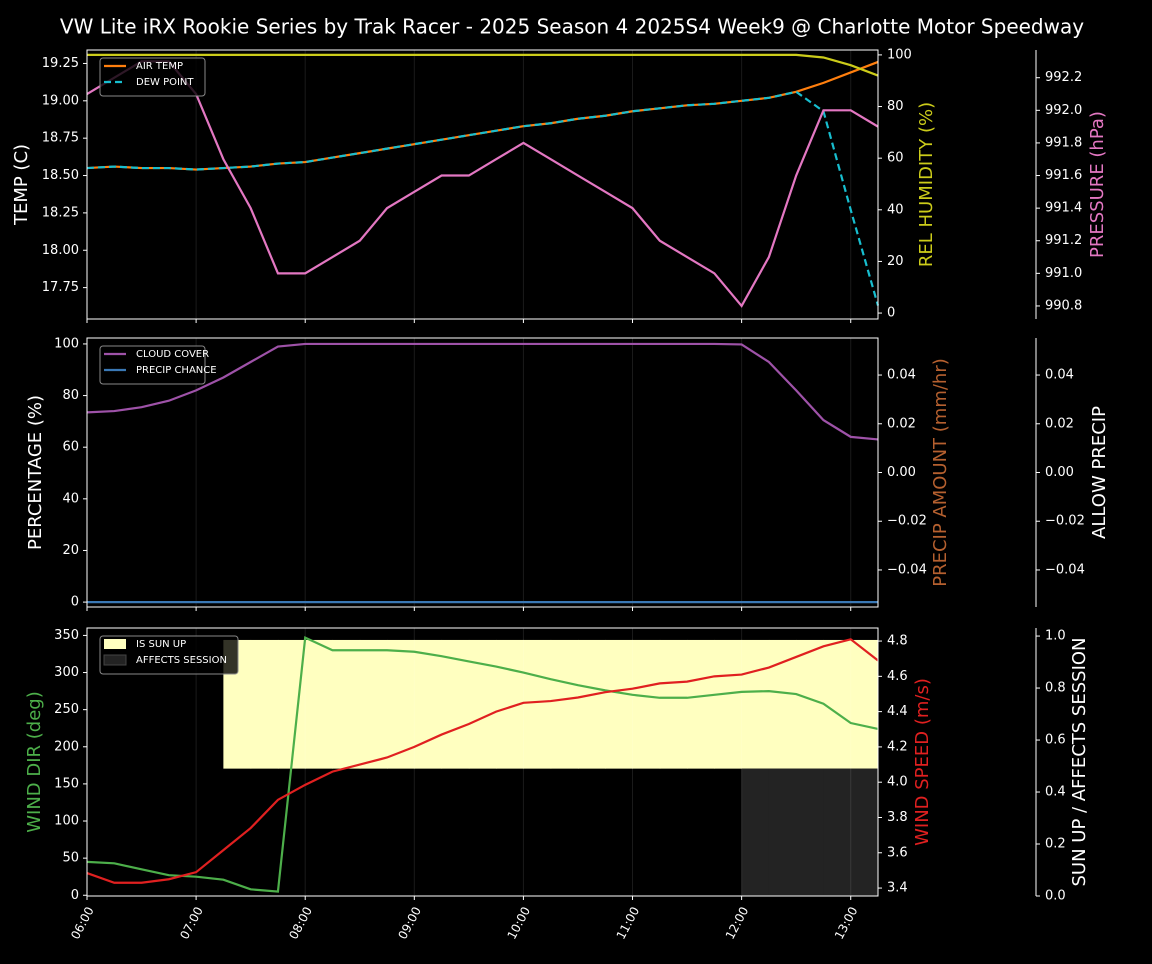 The width and height of the screenshot is (1152, 964). Describe the element at coordinates (1099, 472) in the screenshot. I see `y3-axis-label: ALLOW PRECIP` at that location.